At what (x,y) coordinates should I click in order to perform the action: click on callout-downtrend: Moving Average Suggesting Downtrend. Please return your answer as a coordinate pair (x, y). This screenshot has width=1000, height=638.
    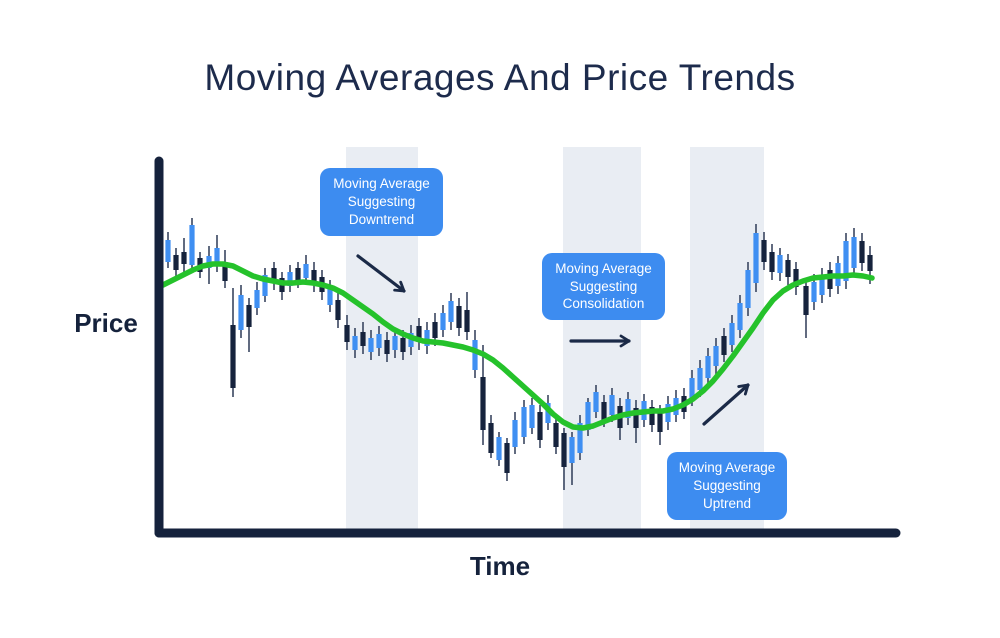
    Looking at the image, I should click on (381, 202).